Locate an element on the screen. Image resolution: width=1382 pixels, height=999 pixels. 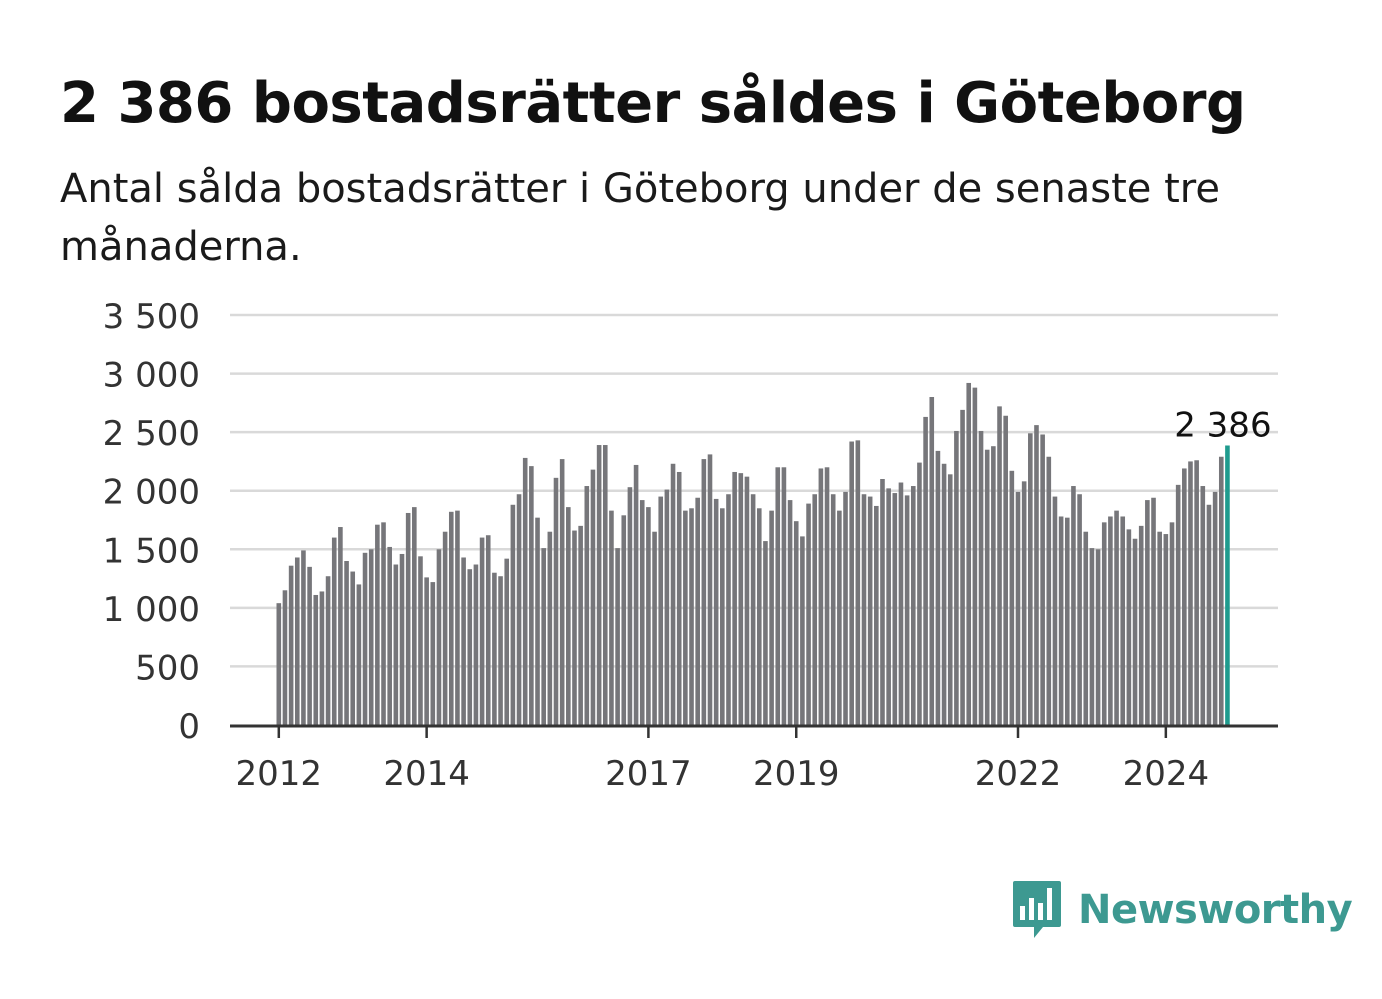
x-tick-label: 2019 is located at coordinates (796, 774).